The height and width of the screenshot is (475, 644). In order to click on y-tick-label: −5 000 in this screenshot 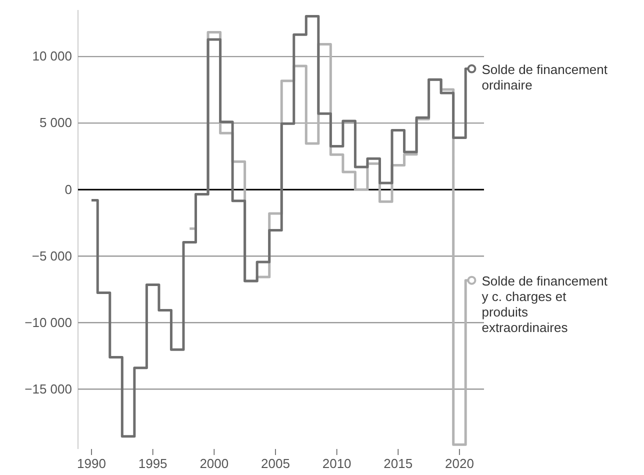, I will do `click(52, 256)`.